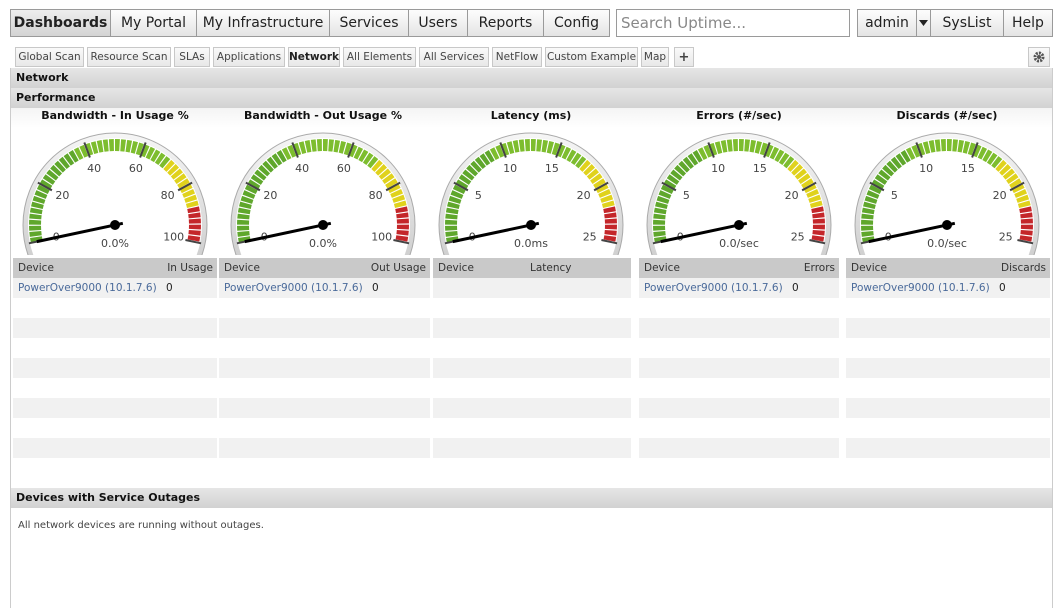 Image resolution: width=1058 pixels, height=608 pixels. I want to click on gauge-tick-label: 25, so click(590, 236).